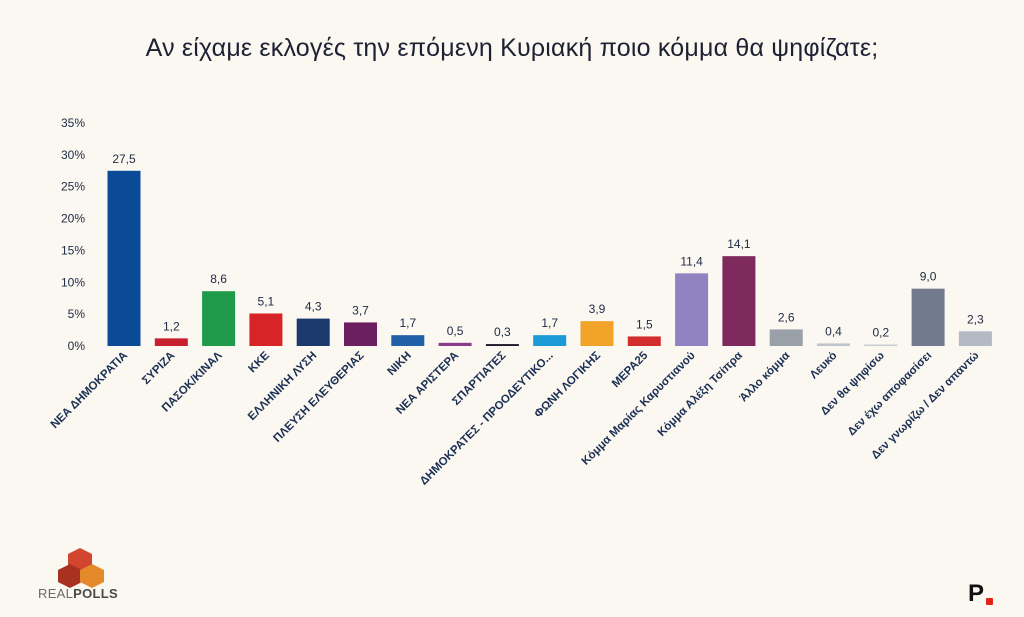 Image resolution: width=1024 pixels, height=617 pixels. I want to click on x-tick-label: Άλλο κόμμα, so click(765, 377).